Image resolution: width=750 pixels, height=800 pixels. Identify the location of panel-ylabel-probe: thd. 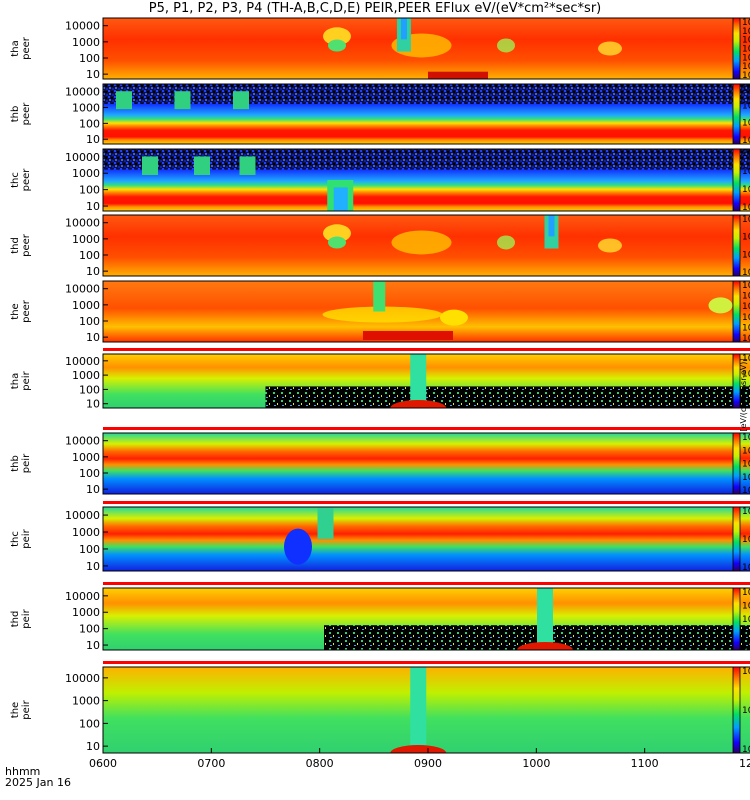
(15, 245).